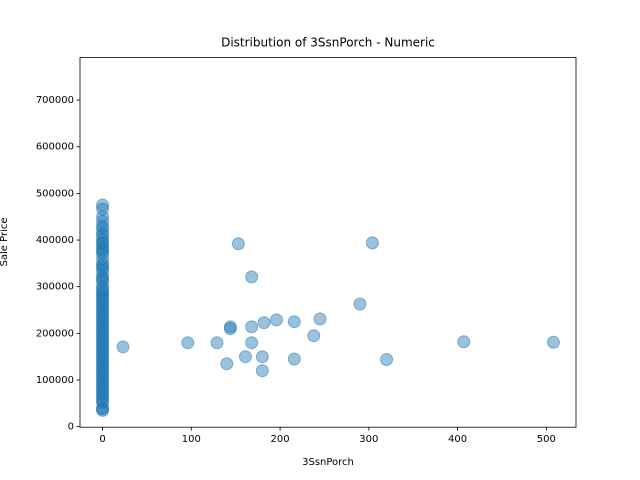  I want to click on y-tick-label: 200000, so click(55, 333).